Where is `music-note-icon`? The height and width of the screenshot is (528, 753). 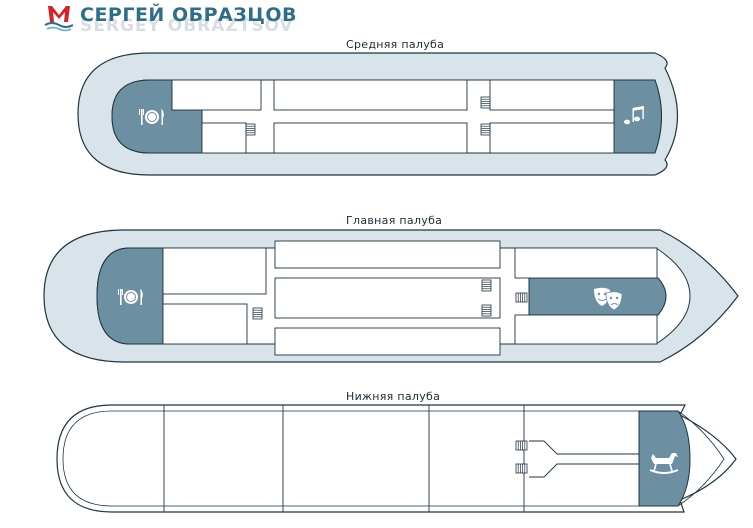 music-note-icon is located at coordinates (634, 115).